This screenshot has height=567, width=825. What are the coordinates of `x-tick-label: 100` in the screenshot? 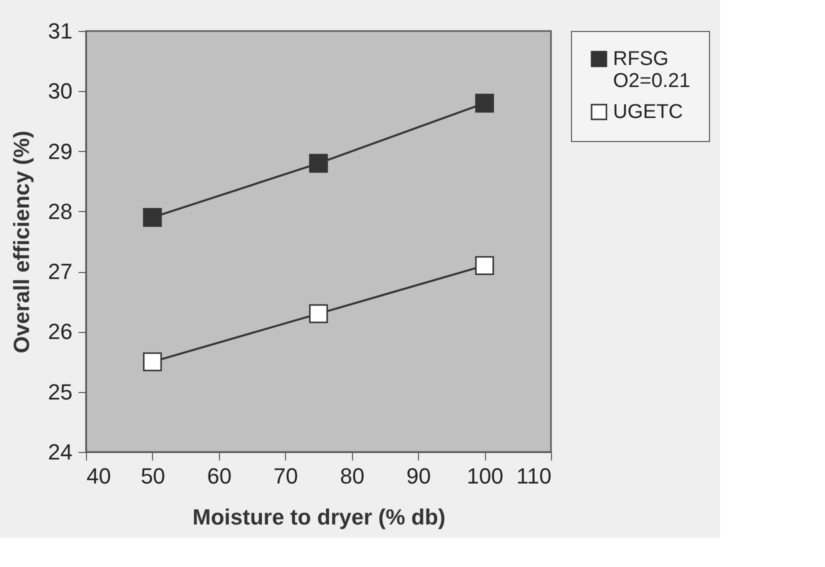 It's located at (485, 476).